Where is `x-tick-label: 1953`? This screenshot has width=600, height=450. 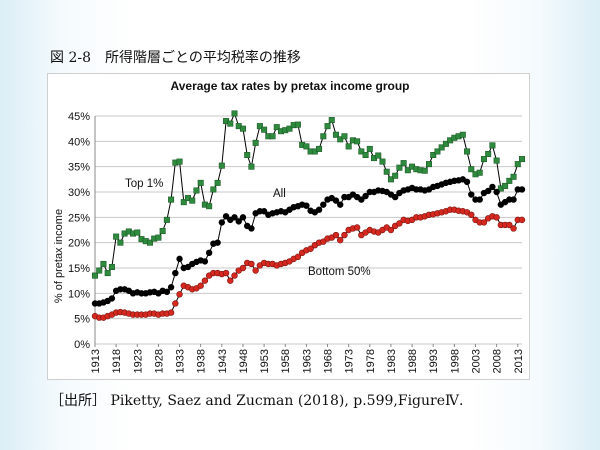
x-tick-label: 1953 is located at coordinates (265, 361).